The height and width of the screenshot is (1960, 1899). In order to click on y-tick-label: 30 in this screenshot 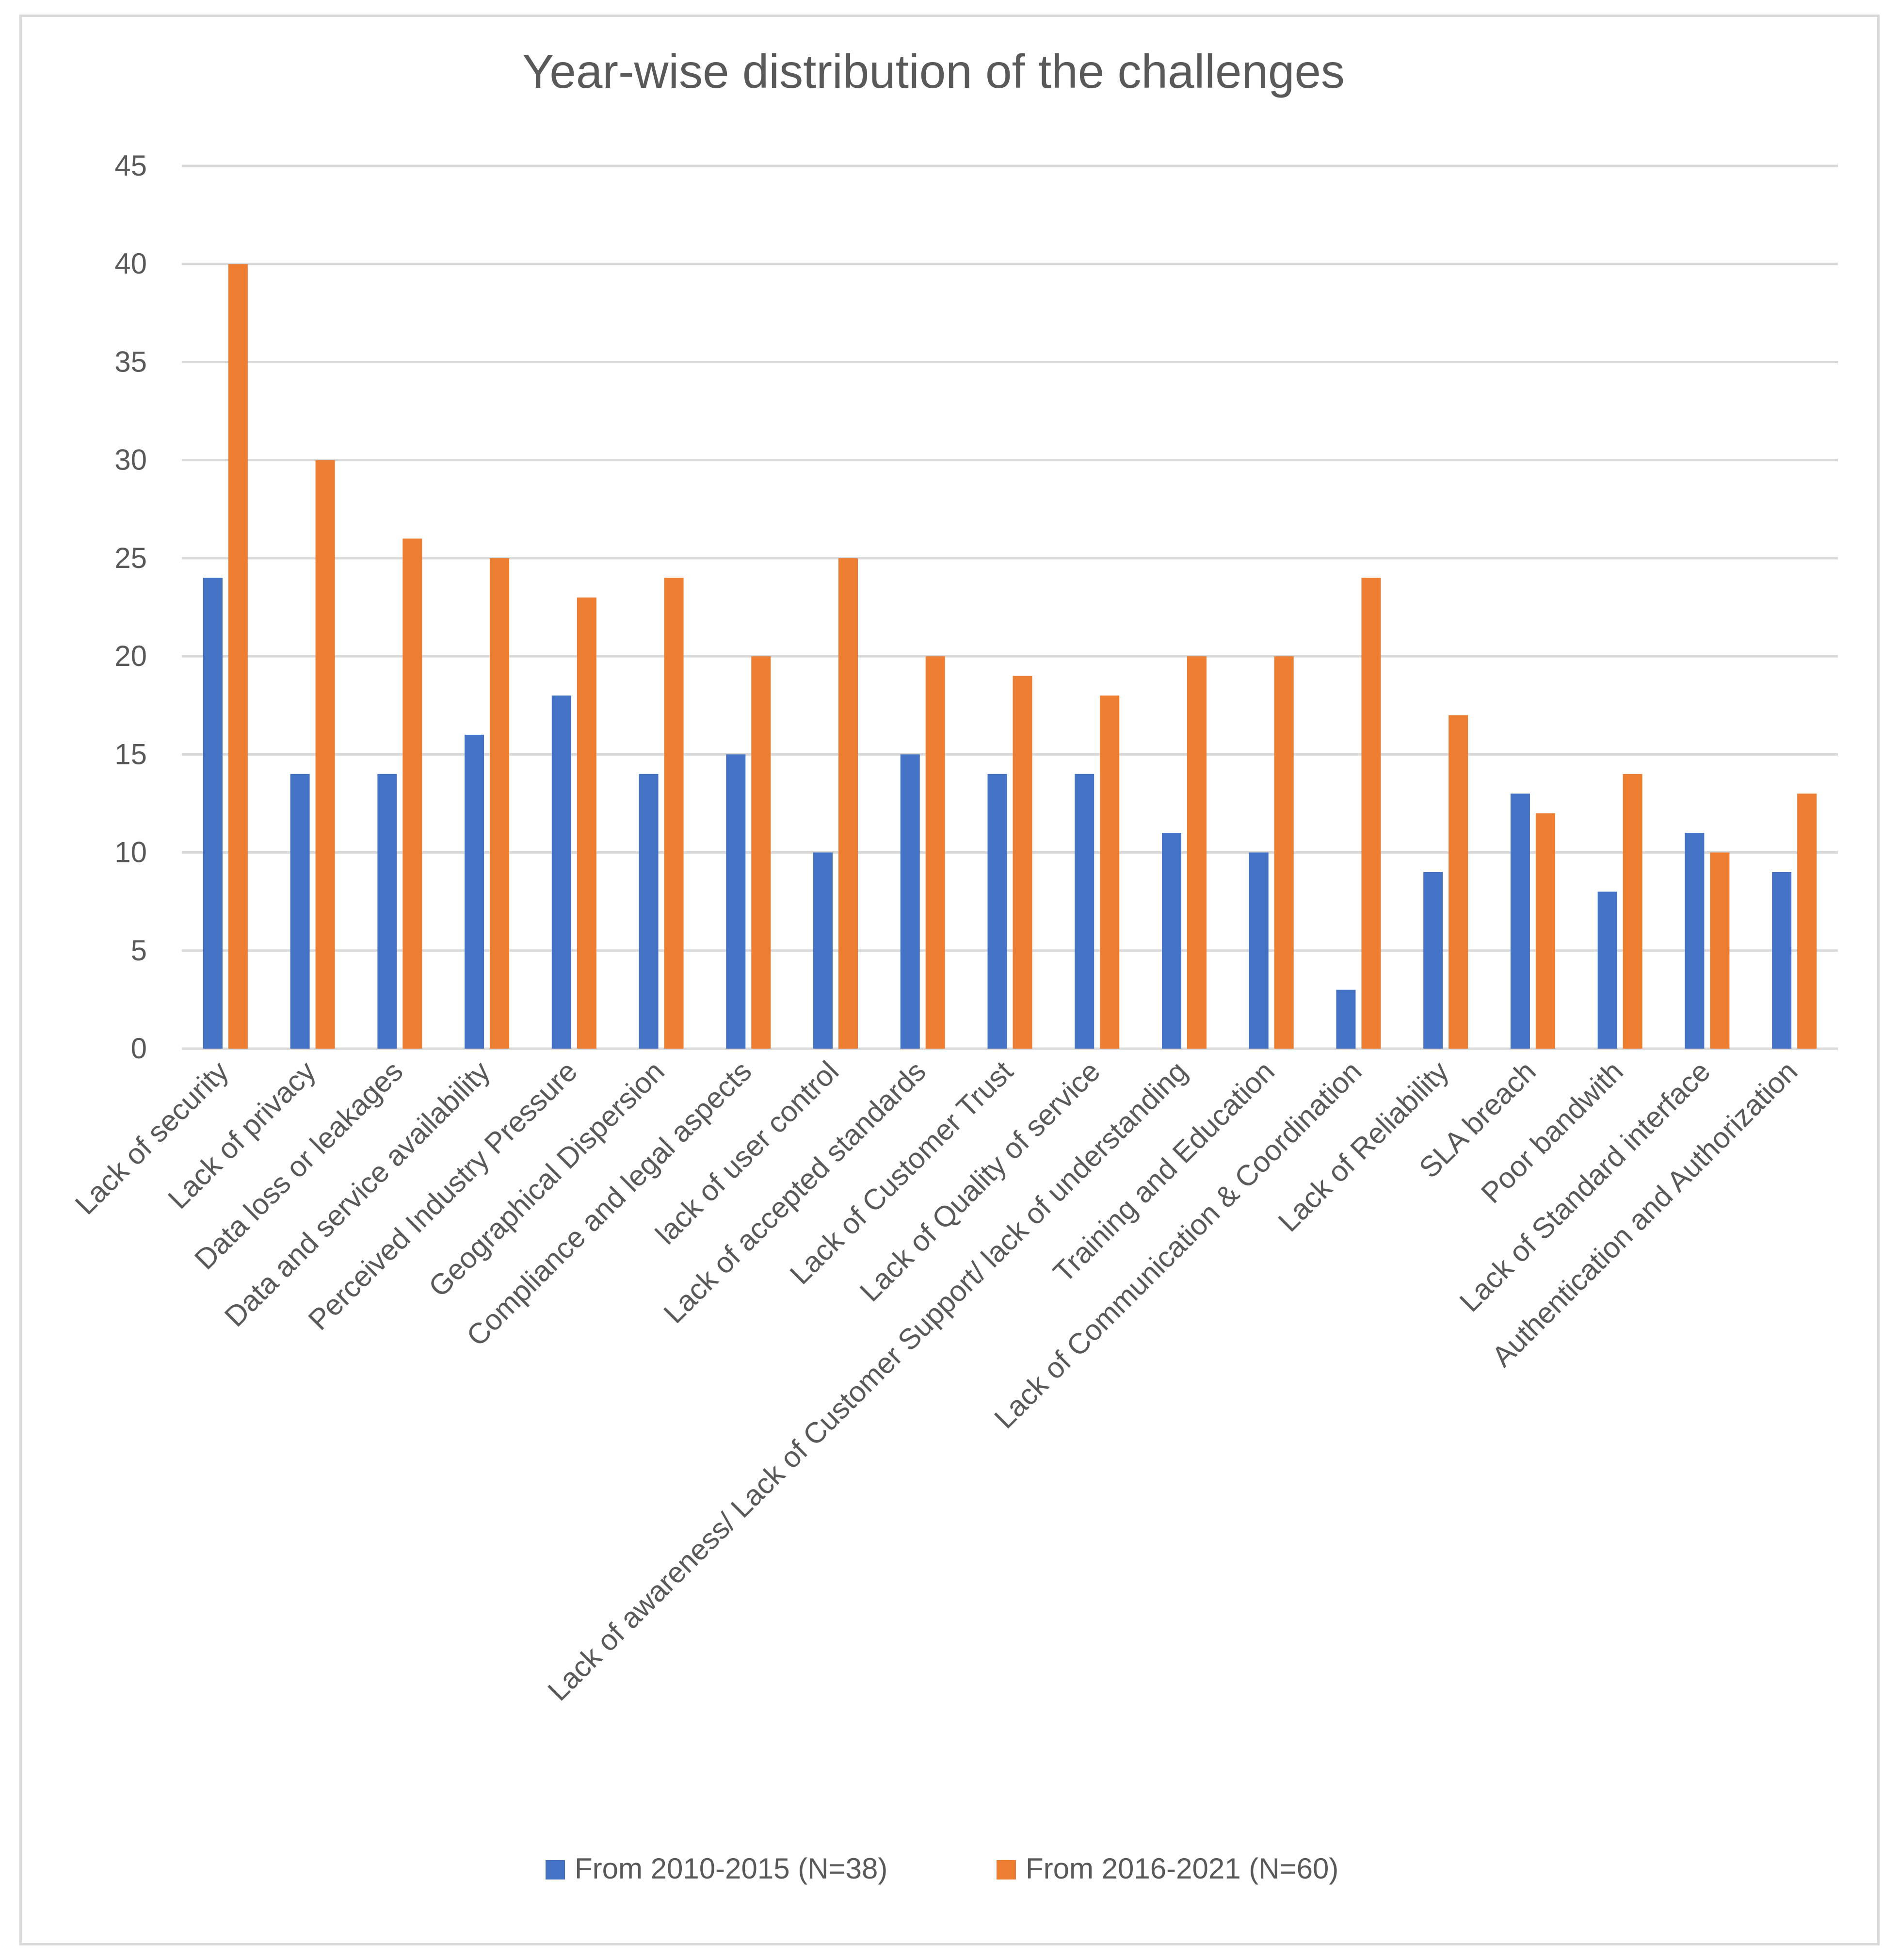, I will do `click(130, 460)`.